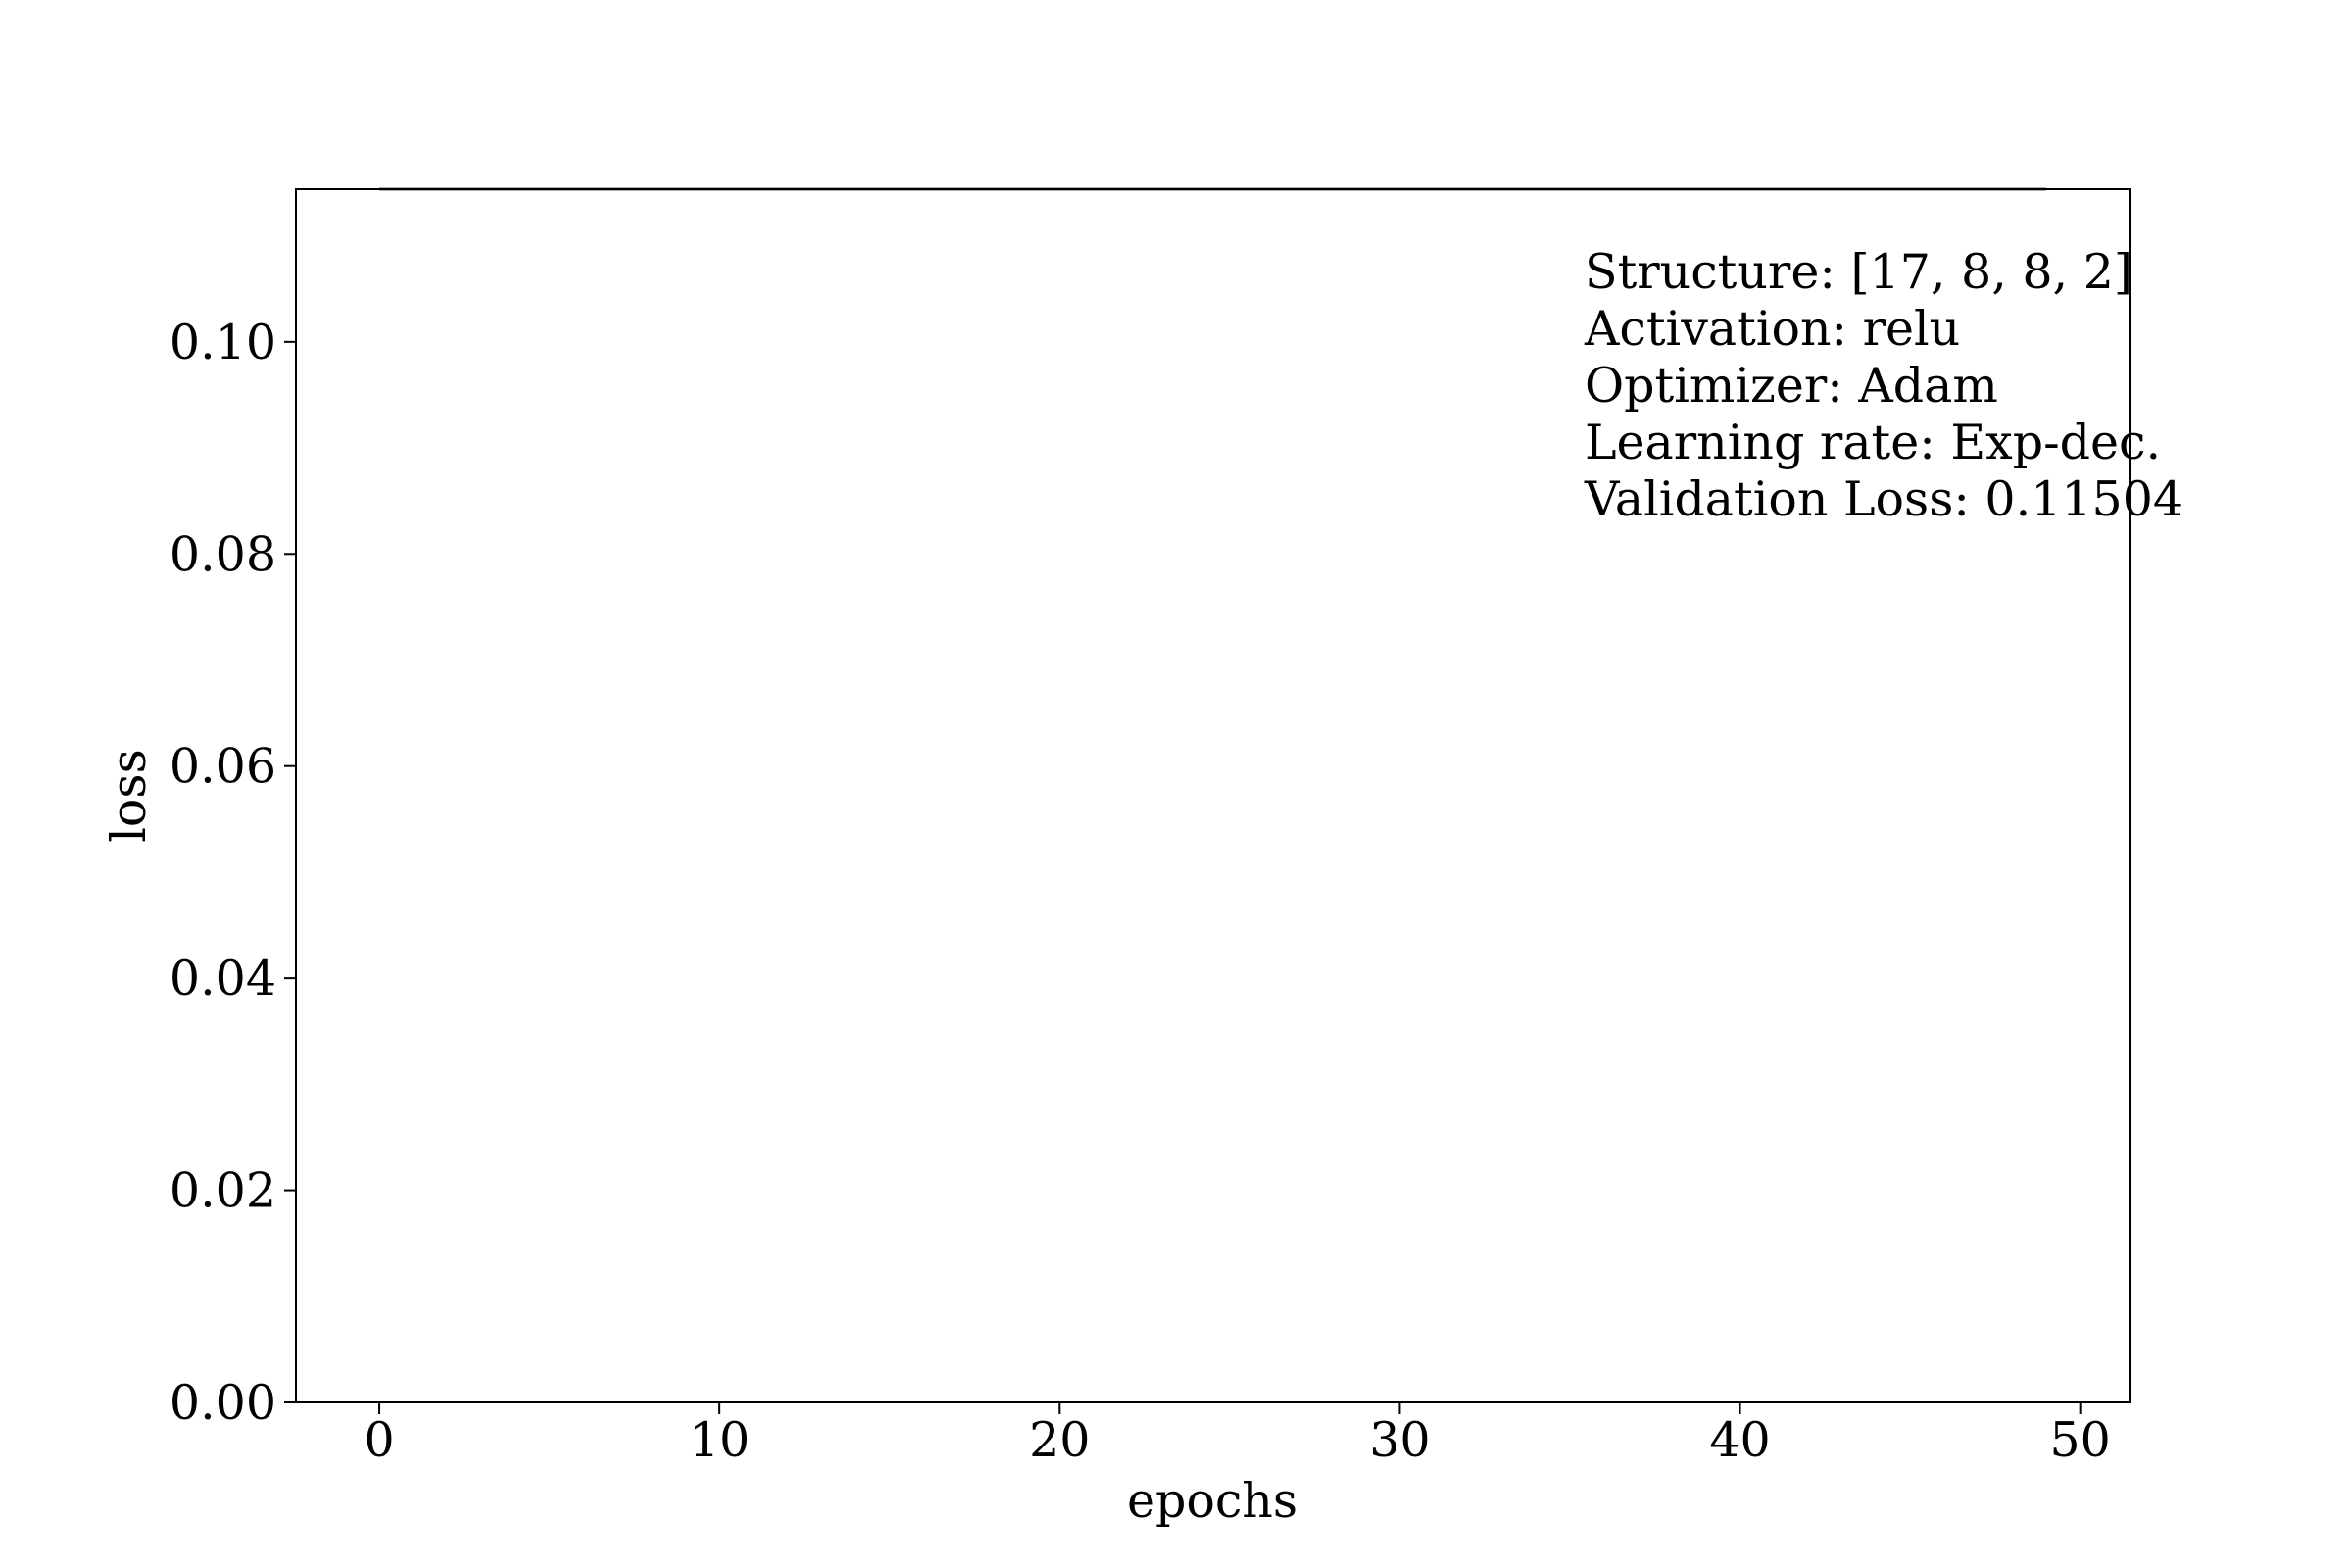  I want to click on annotation-line: Activation: relu, so click(1772, 329).